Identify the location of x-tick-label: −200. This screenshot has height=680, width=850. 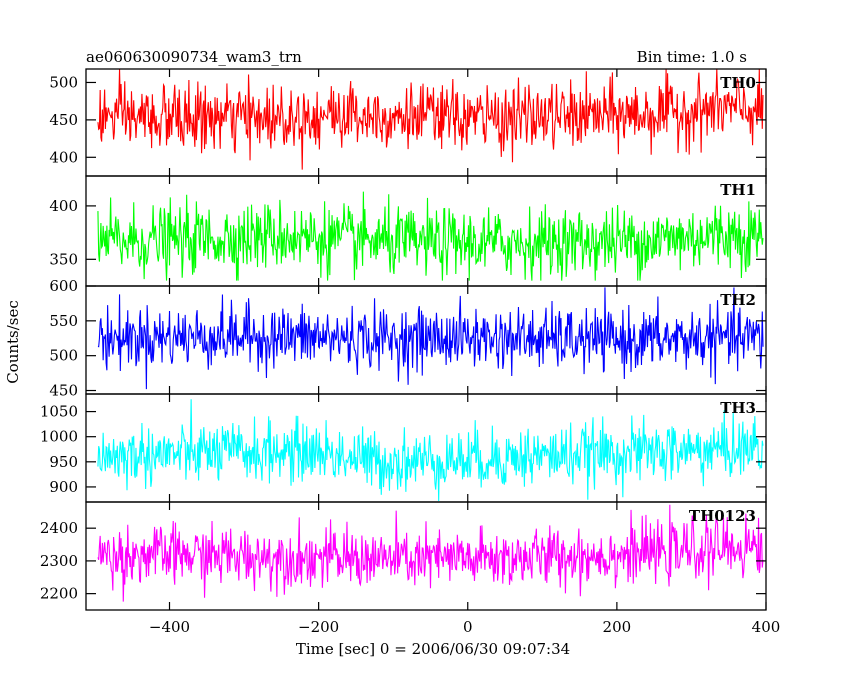
(318, 627).